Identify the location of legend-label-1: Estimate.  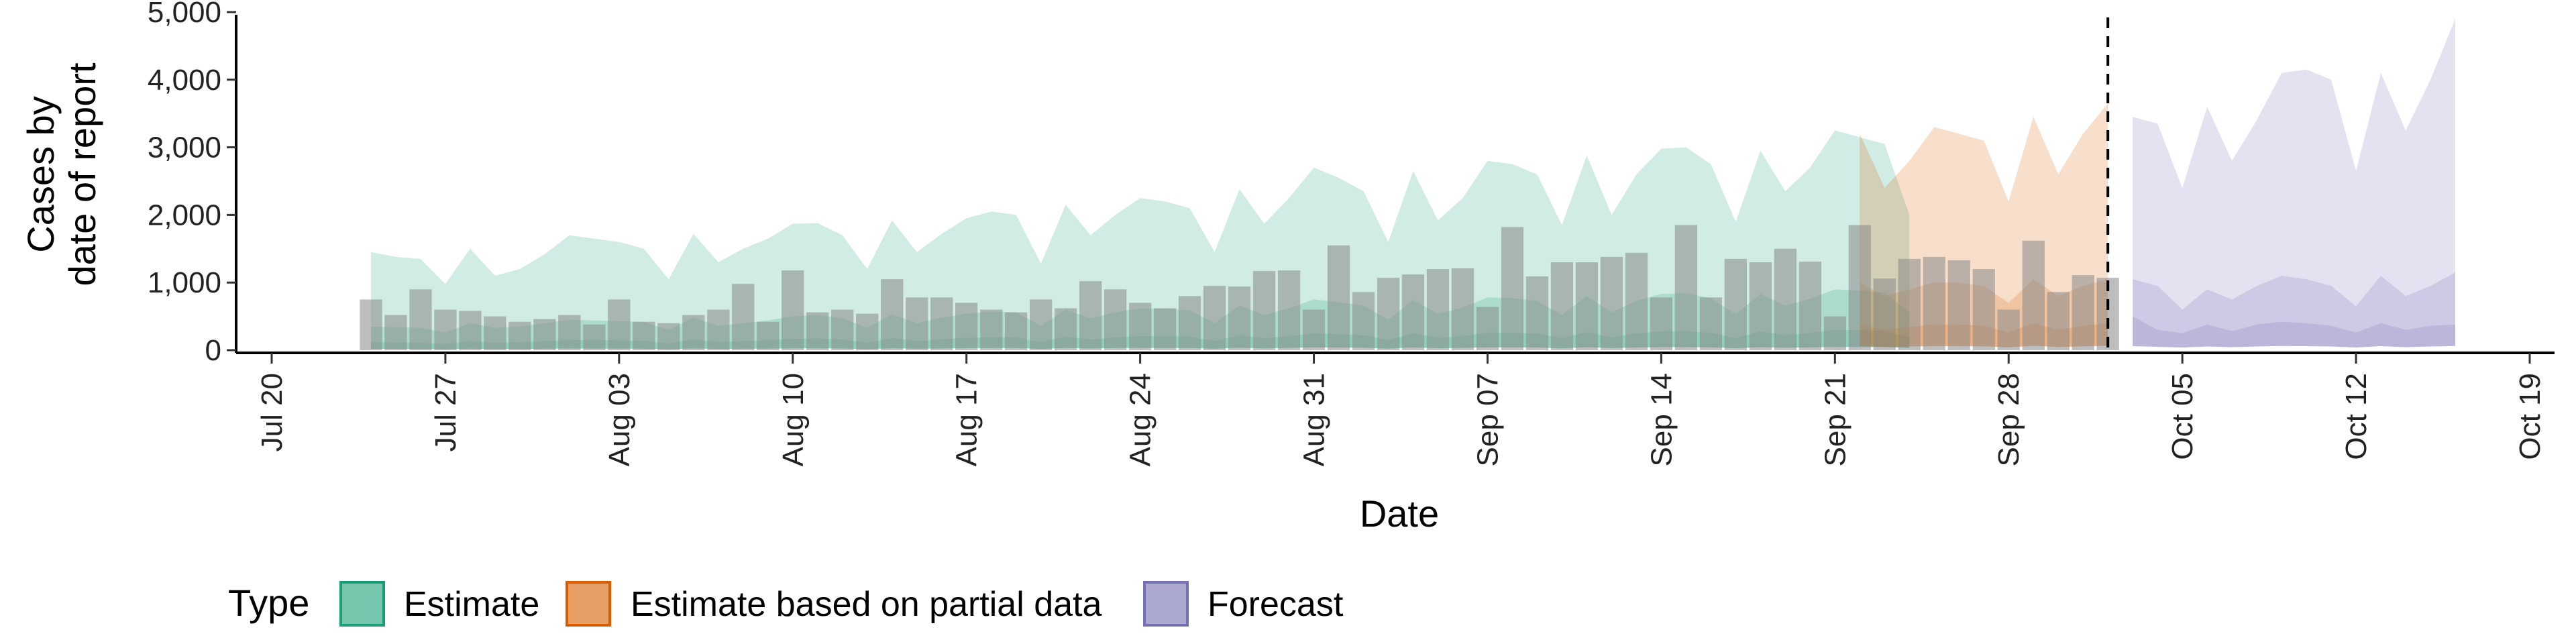
(471, 604).